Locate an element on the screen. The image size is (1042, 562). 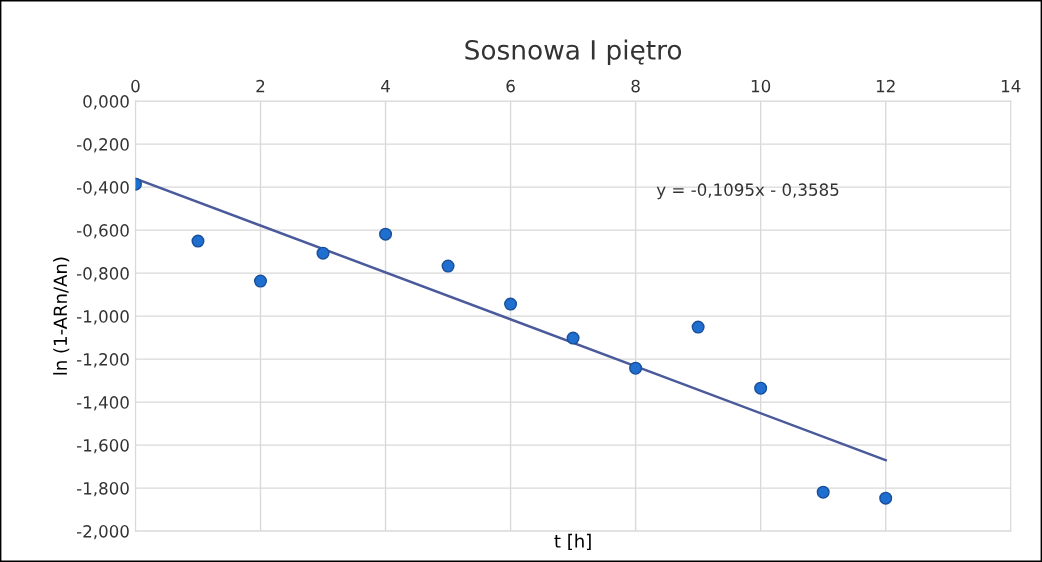
y-tick-label: -0,400 is located at coordinates (102, 188).